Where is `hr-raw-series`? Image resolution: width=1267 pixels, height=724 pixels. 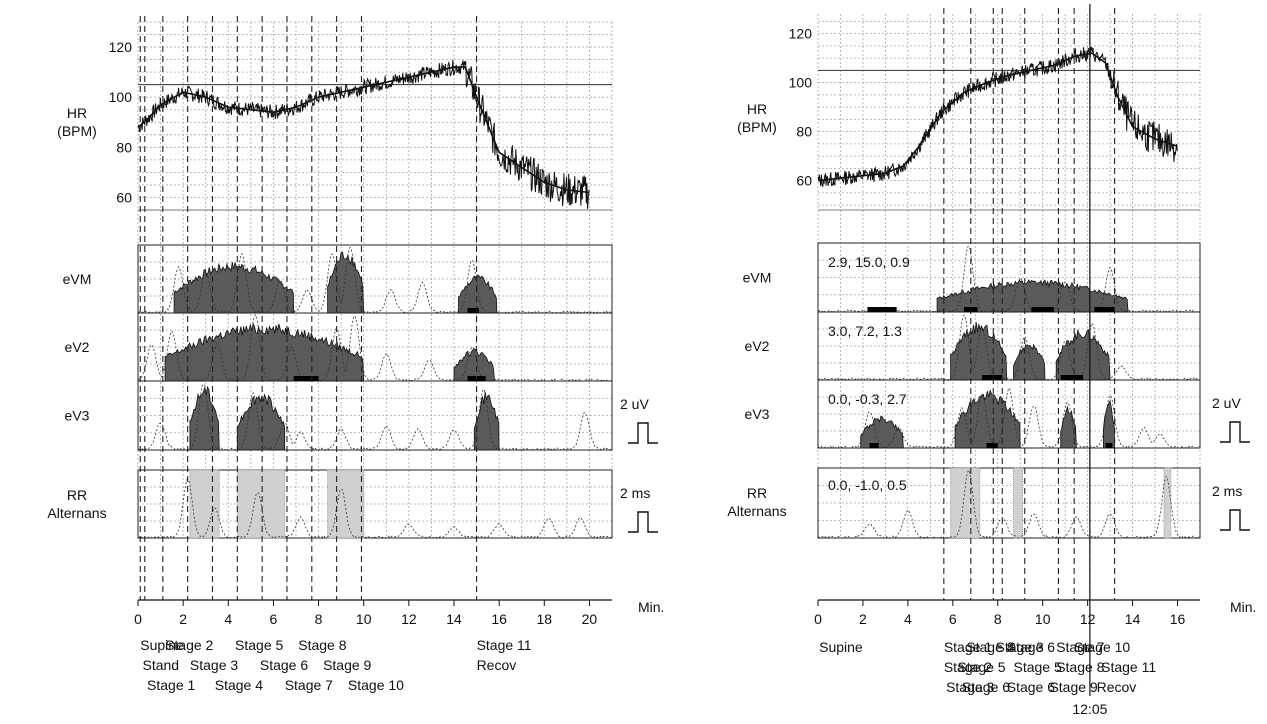 hr-raw-series is located at coordinates (997, 117).